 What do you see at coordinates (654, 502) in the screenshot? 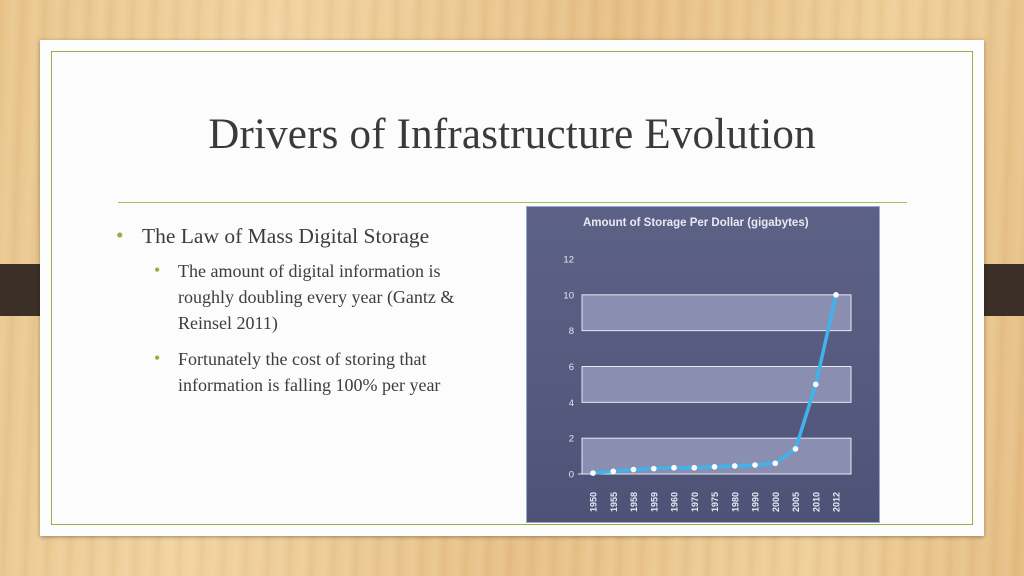
I see `x-tick-label: 1959` at bounding box center [654, 502].